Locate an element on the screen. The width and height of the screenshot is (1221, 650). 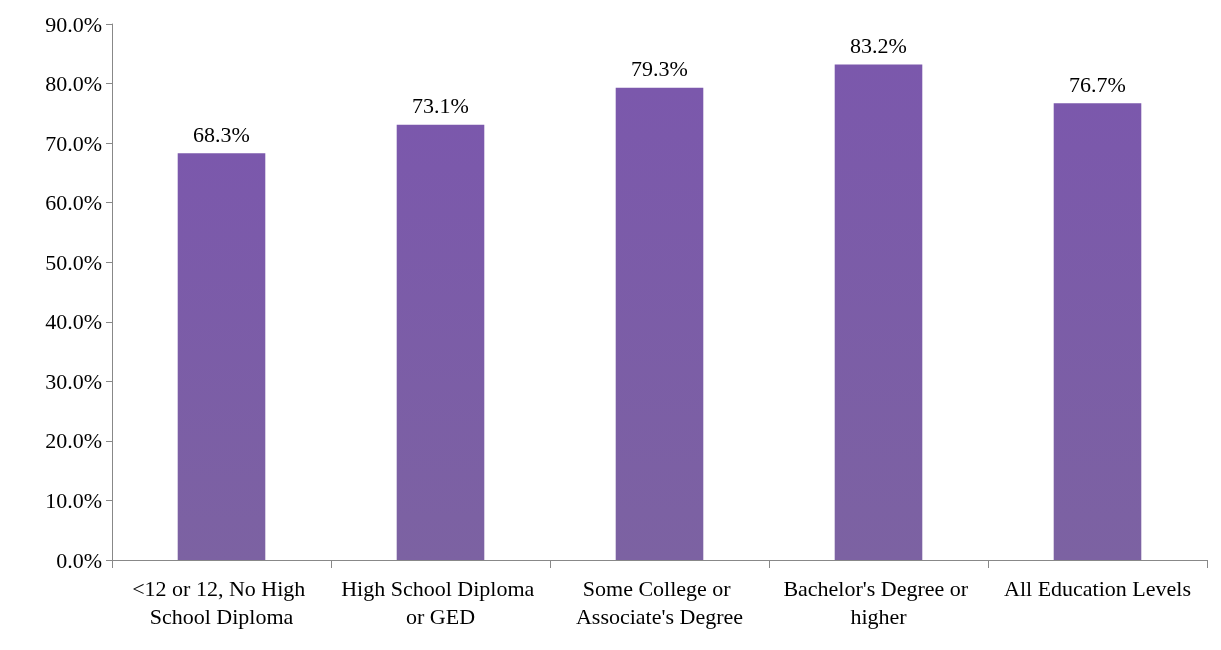
data-label: 68.3% is located at coordinates (221, 134).